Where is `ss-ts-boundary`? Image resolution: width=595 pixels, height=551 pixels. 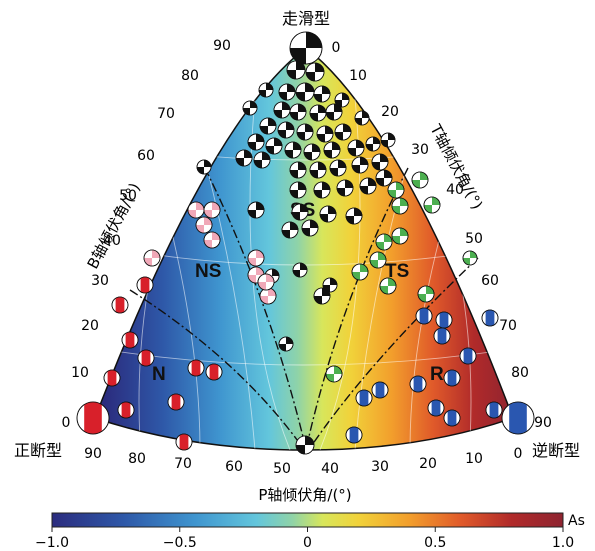 ss-ts-boundary is located at coordinates (357, 306).